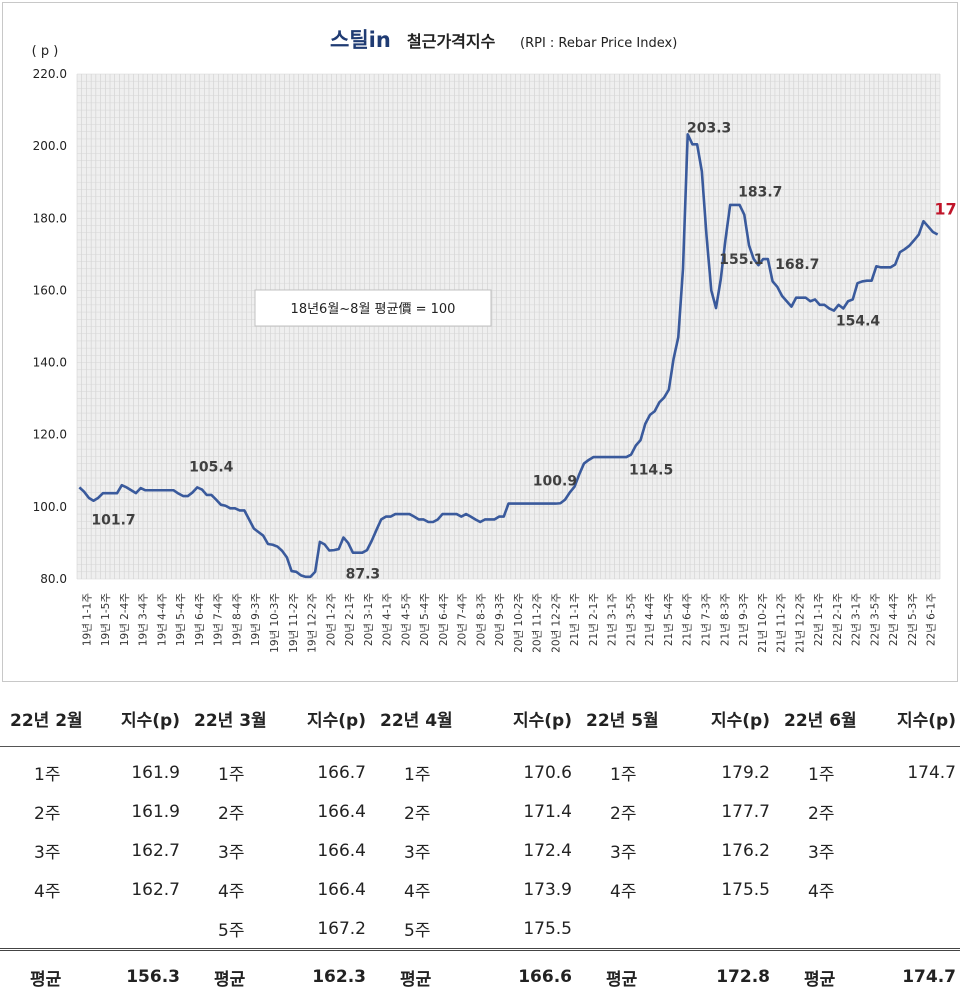 The image size is (960, 1003). What do you see at coordinates (706, 620) in the screenshot?
I see `x-tick-label: 21년 7-3주` at bounding box center [706, 620].